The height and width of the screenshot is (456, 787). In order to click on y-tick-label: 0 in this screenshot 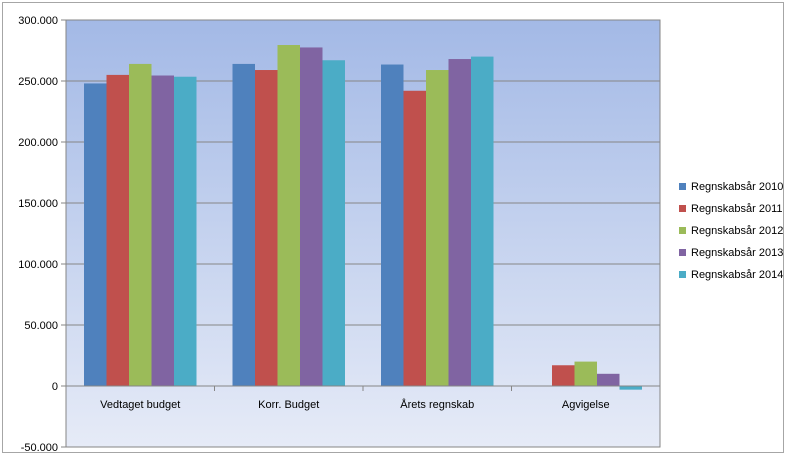, I will do `click(55, 387)`.